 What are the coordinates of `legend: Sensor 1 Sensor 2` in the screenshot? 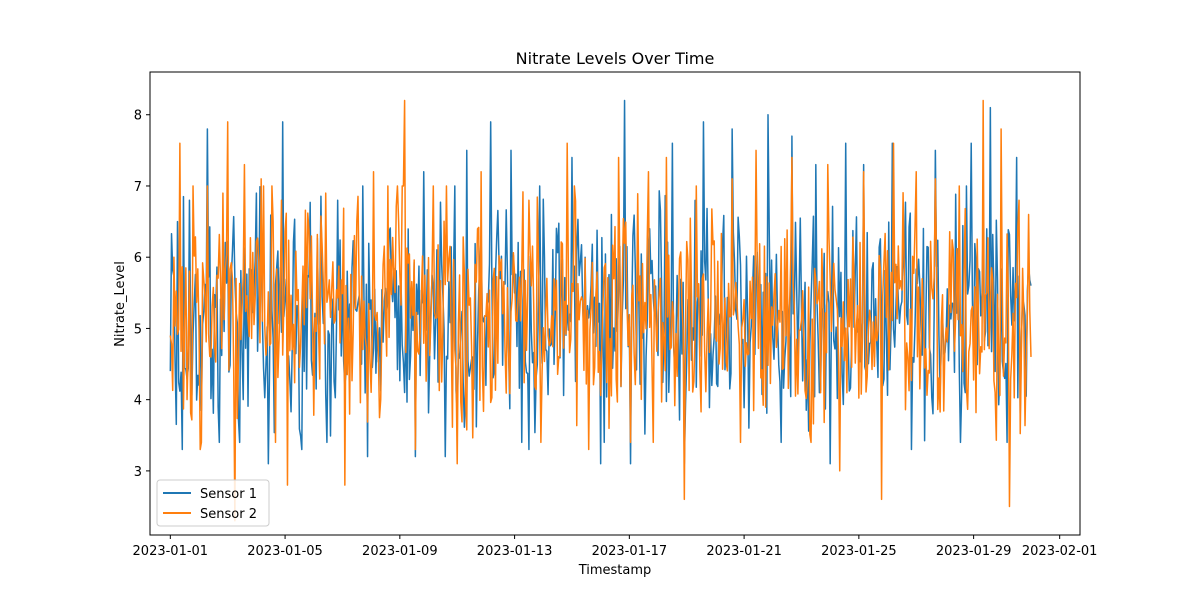 It's located at (213, 503).